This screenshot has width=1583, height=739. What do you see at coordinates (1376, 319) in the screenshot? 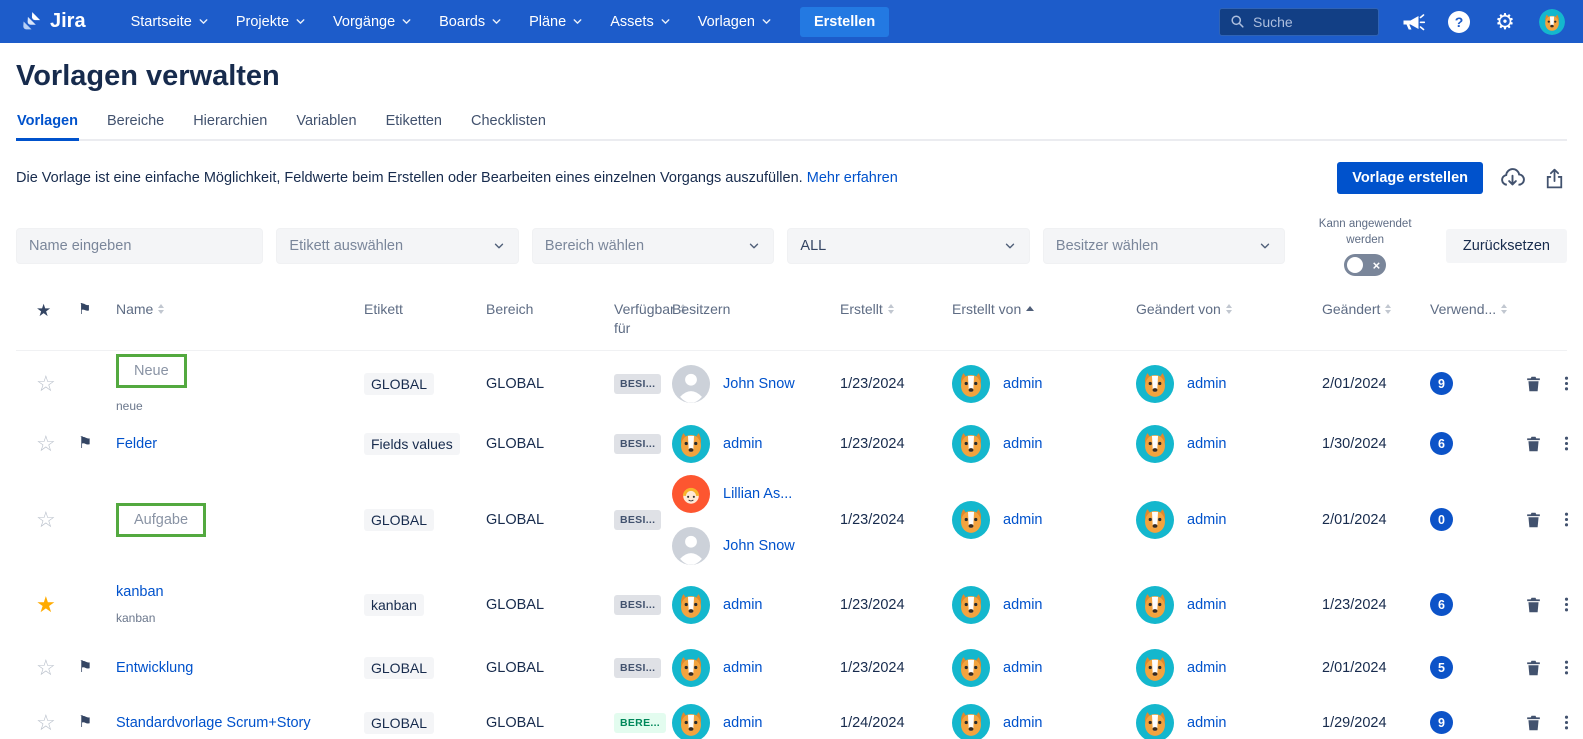
I see `column-header-geaendert: Geändert` at bounding box center [1376, 319].